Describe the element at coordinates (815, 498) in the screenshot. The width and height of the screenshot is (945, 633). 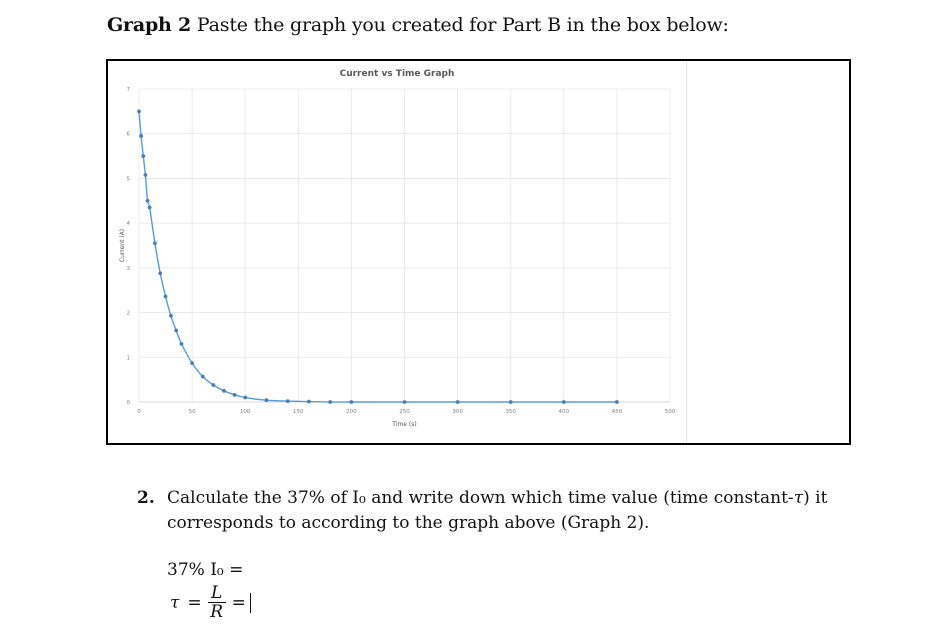
I see `question-text-line1-end: ) it` at that location.